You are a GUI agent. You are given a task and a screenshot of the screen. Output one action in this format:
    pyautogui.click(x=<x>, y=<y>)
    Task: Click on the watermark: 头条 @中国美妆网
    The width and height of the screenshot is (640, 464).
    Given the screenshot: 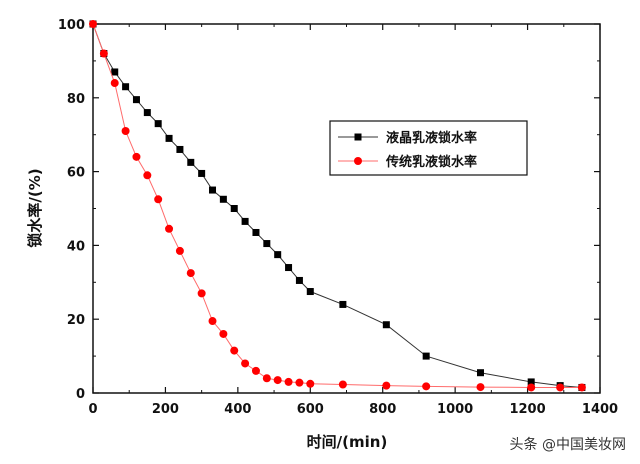 What is the action you would take?
    pyautogui.click(x=567, y=445)
    